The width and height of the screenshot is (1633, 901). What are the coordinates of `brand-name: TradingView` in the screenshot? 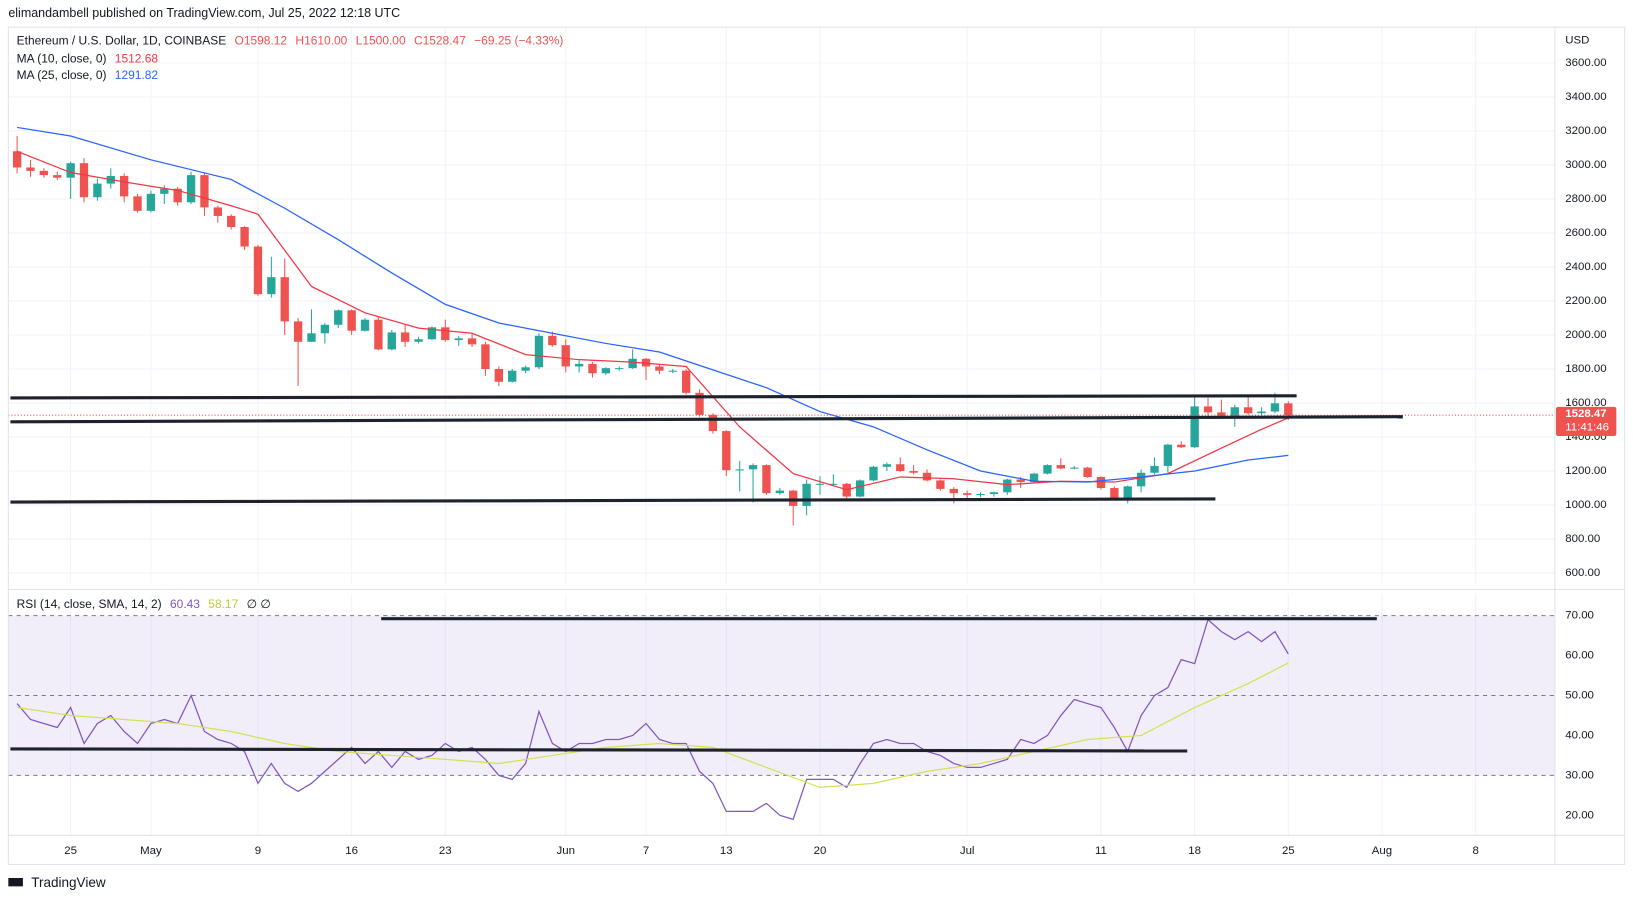 It's located at (68, 882).